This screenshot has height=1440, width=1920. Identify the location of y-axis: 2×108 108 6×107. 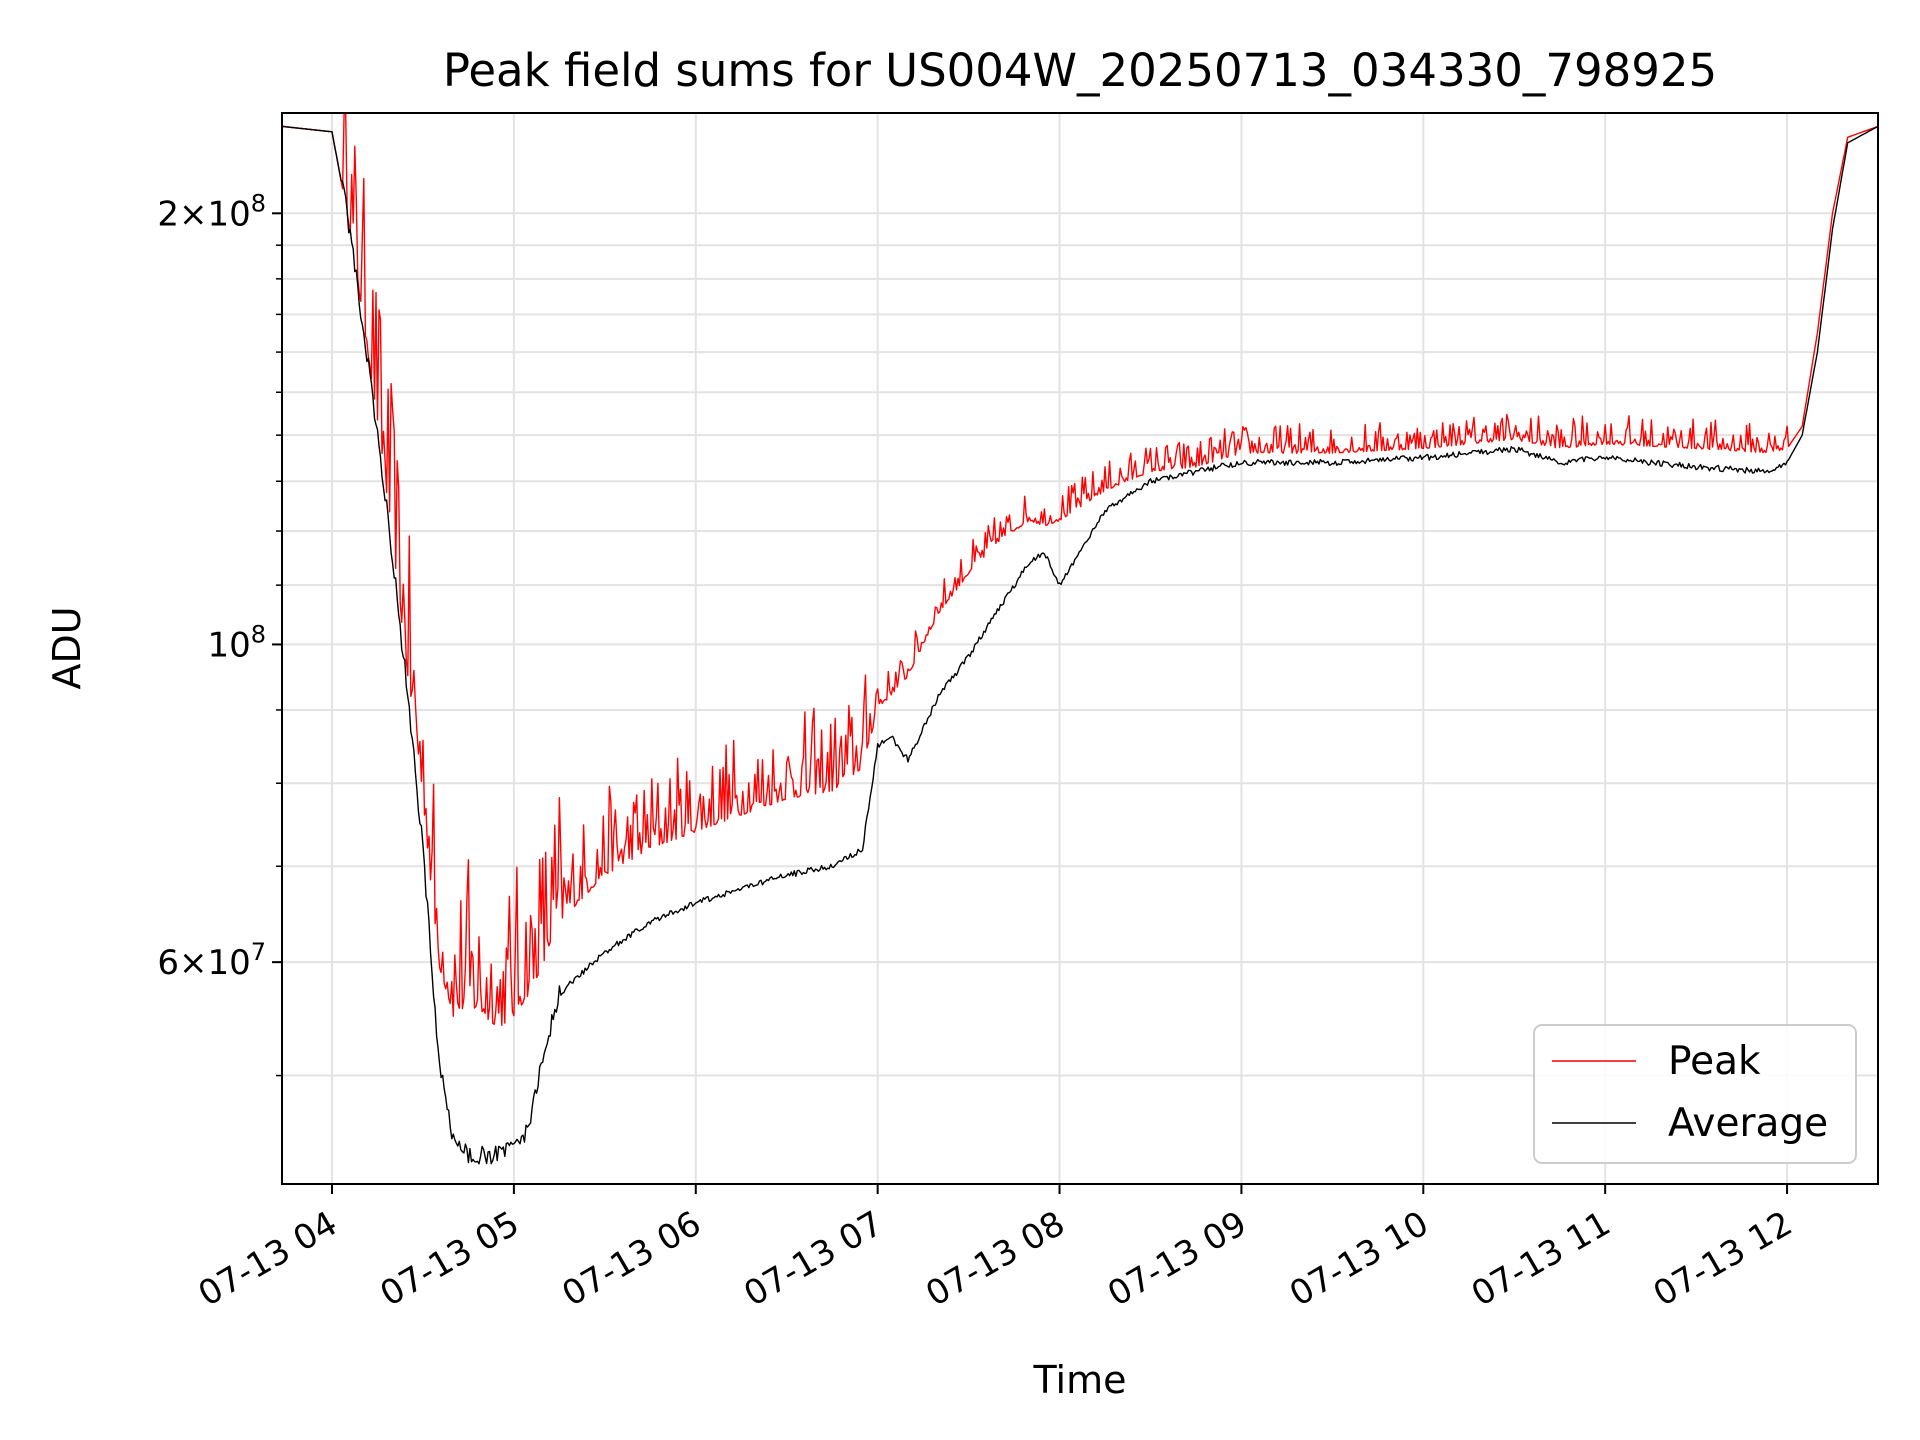
(219, 633).